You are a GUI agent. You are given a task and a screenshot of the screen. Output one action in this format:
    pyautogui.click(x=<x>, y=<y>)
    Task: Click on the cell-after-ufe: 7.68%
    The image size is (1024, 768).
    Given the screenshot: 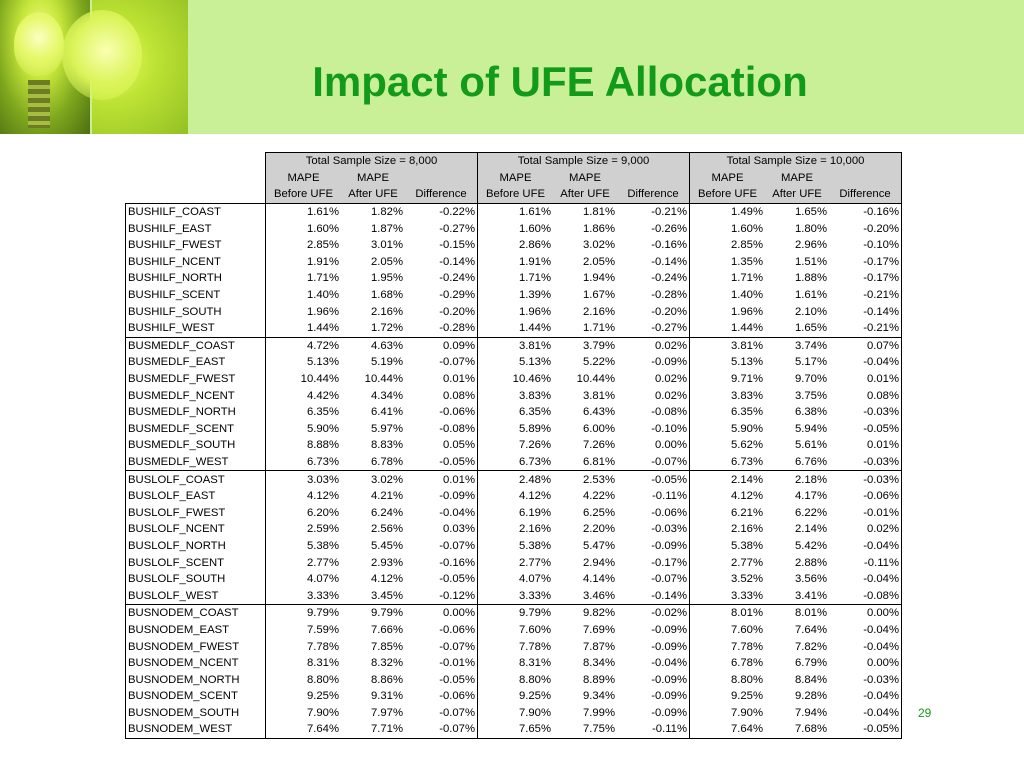 What is the action you would take?
    pyautogui.click(x=797, y=730)
    